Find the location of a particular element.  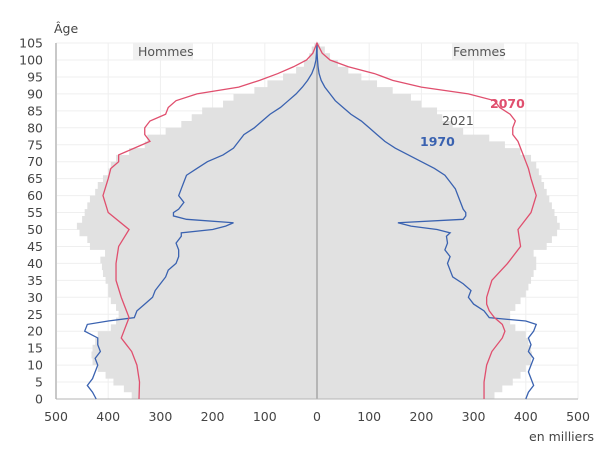

y-tick-label: 30 is located at coordinates (35, 297).